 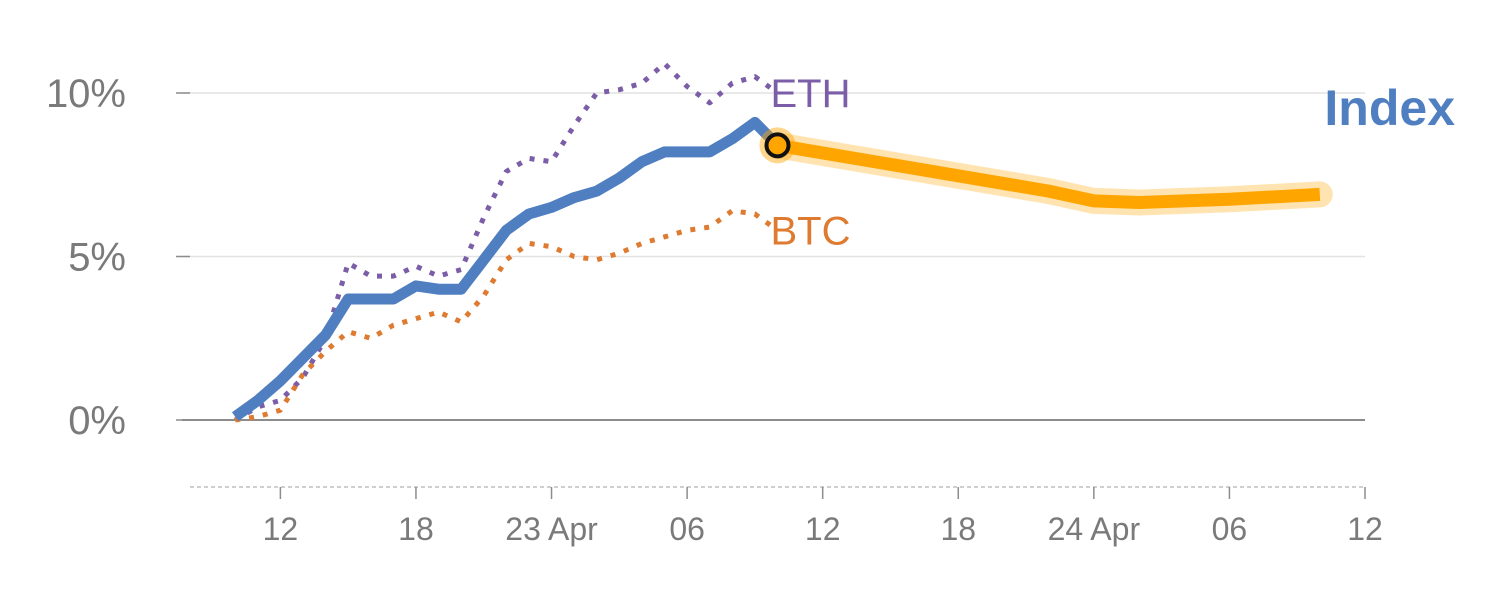 What do you see at coordinates (811, 231) in the screenshot?
I see `btc-series-label: BTC` at bounding box center [811, 231].